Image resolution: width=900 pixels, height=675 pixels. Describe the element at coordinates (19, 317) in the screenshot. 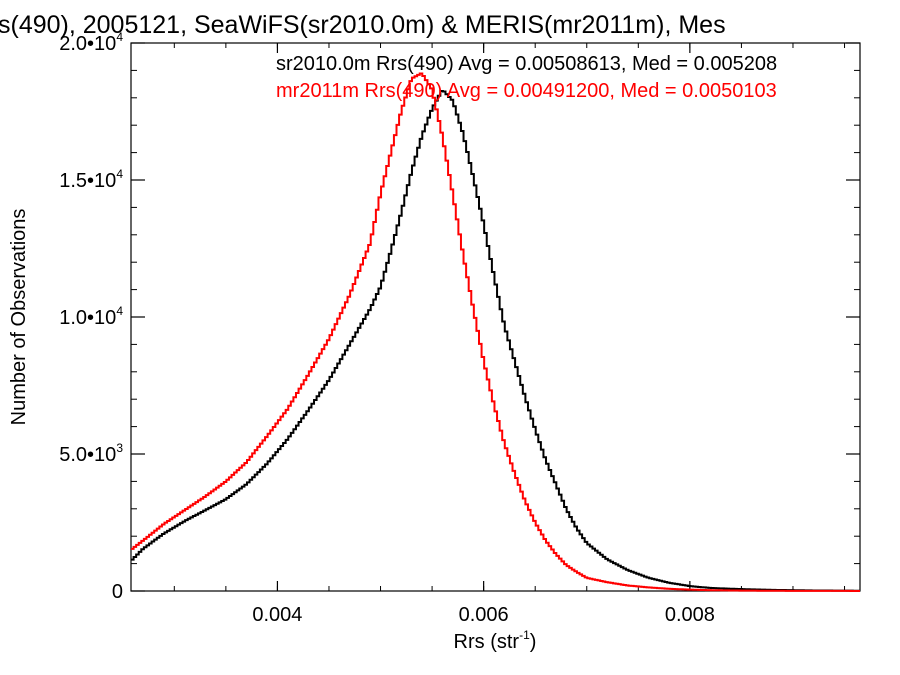

I see `y-axis-label: Number of Observations` at that location.